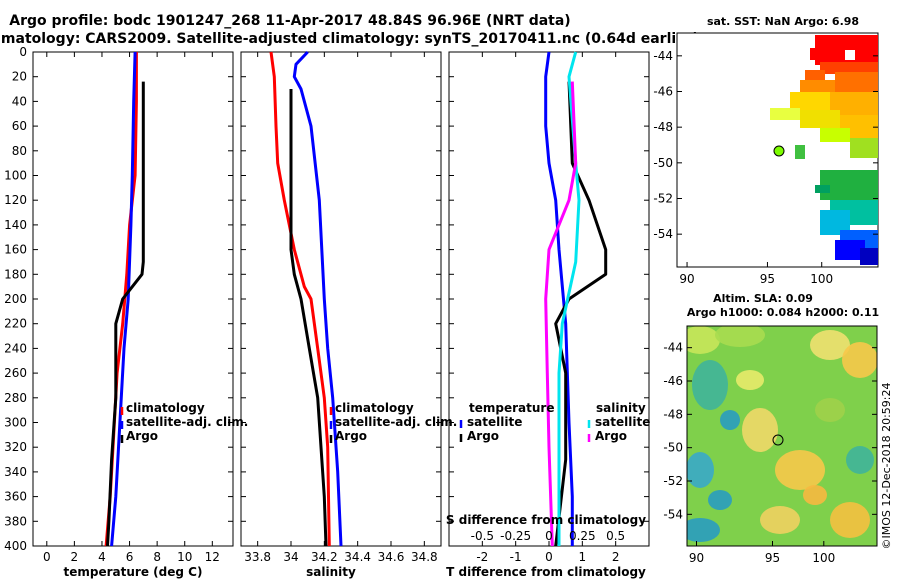 This screenshot has height=580, width=900. Describe the element at coordinates (15, 546) in the screenshot. I see `depth-tick-label: 400` at that location.